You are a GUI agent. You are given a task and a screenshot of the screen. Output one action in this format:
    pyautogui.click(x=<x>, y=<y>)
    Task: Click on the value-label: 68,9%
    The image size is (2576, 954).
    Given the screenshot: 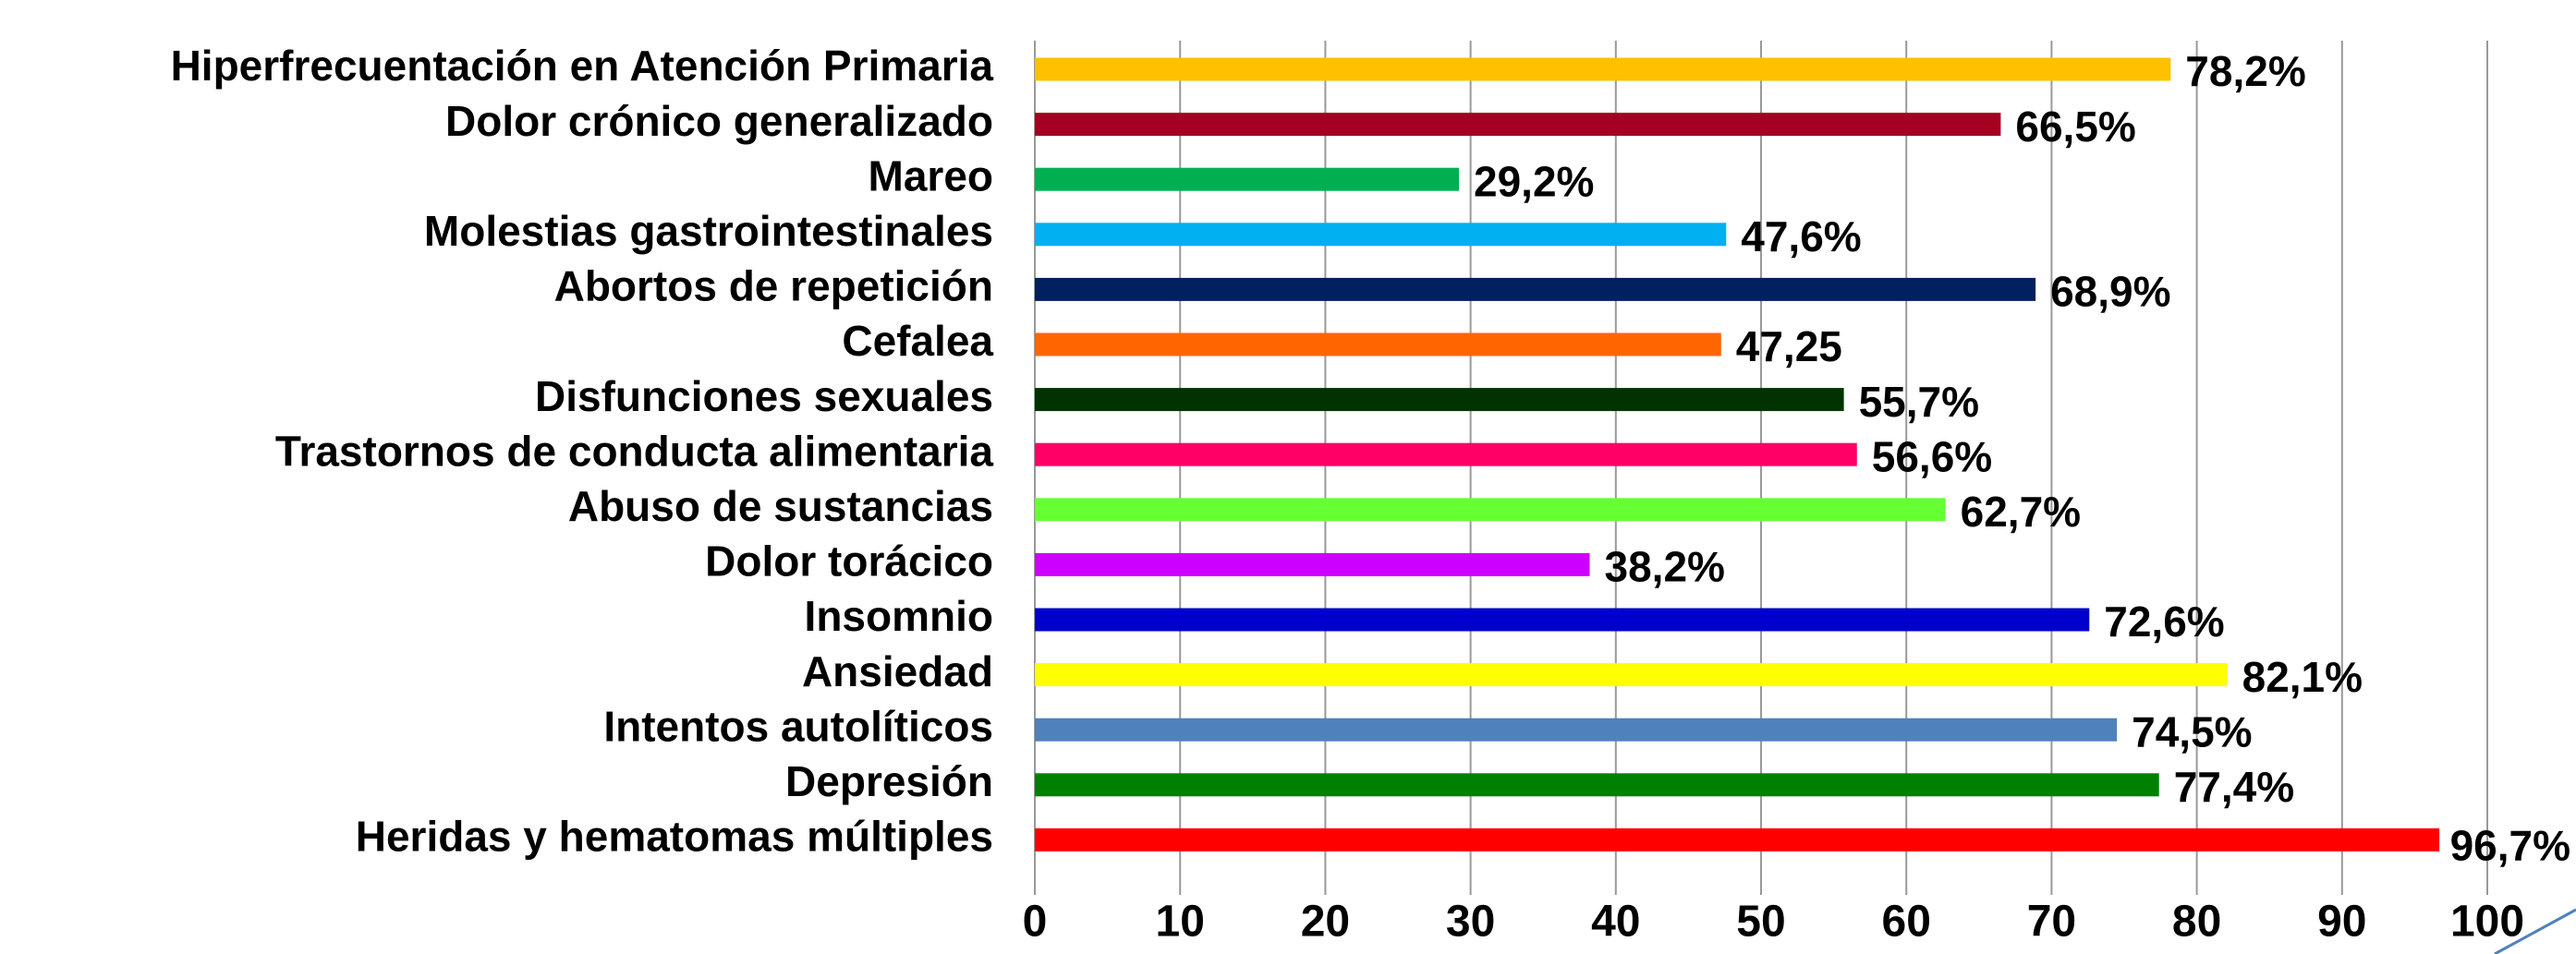 What is the action you would take?
    pyautogui.click(x=2110, y=292)
    